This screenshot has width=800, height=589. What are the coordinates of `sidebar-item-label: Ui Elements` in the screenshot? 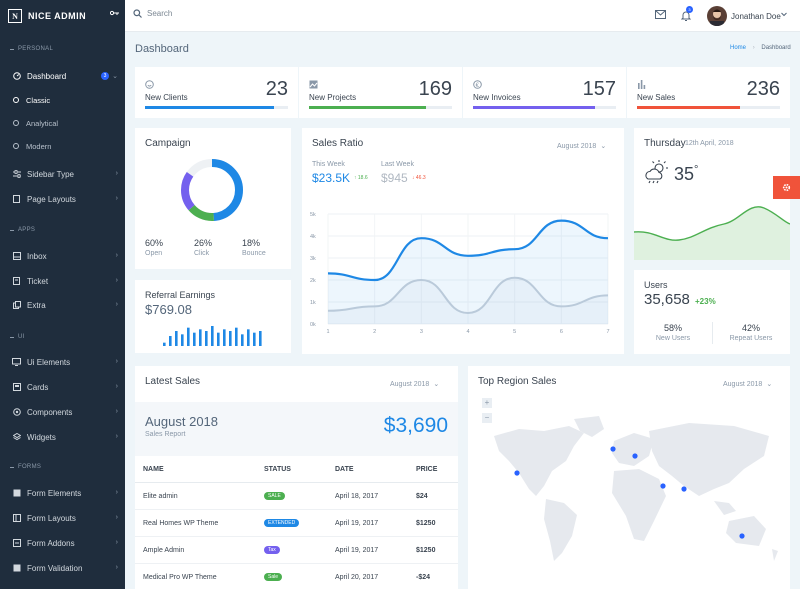 It's located at (49, 362).